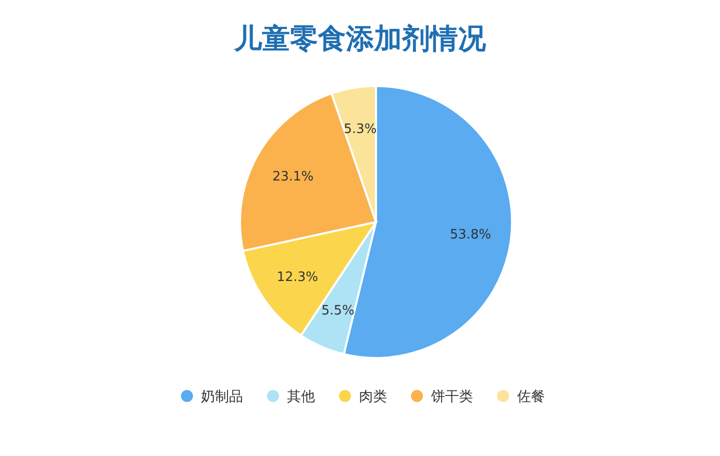  What do you see at coordinates (373, 397) in the screenshot?
I see `legend-label: 肉类` at bounding box center [373, 397].